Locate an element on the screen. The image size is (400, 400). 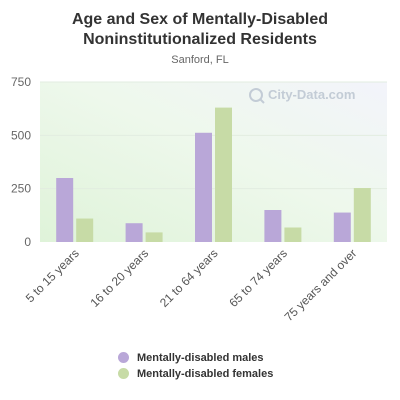
chart-title-line-1: Age and Sex of Mentally-Disabled is located at coordinates (200, 19).